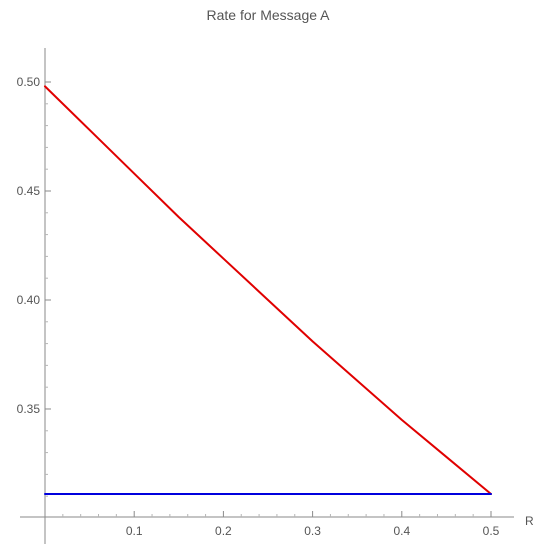 The width and height of the screenshot is (549, 545). I want to click on x-tick-label: 0.3, so click(312, 531).